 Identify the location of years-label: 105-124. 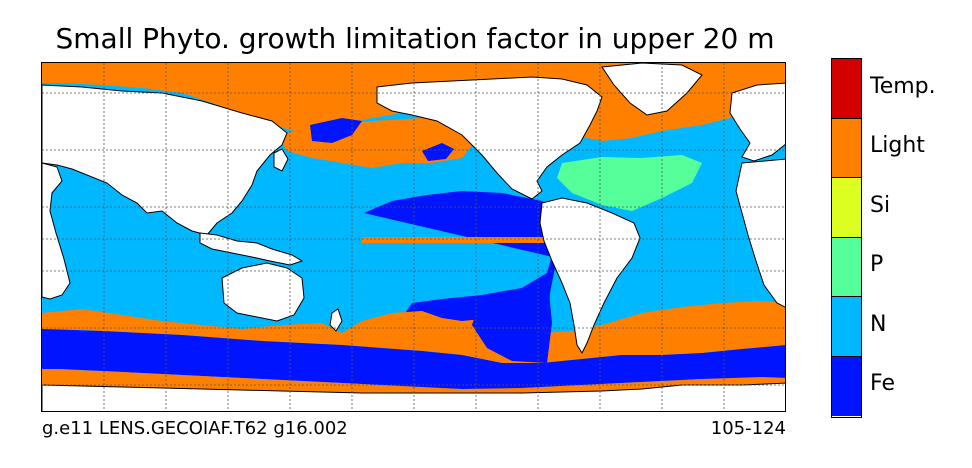
(748, 428).